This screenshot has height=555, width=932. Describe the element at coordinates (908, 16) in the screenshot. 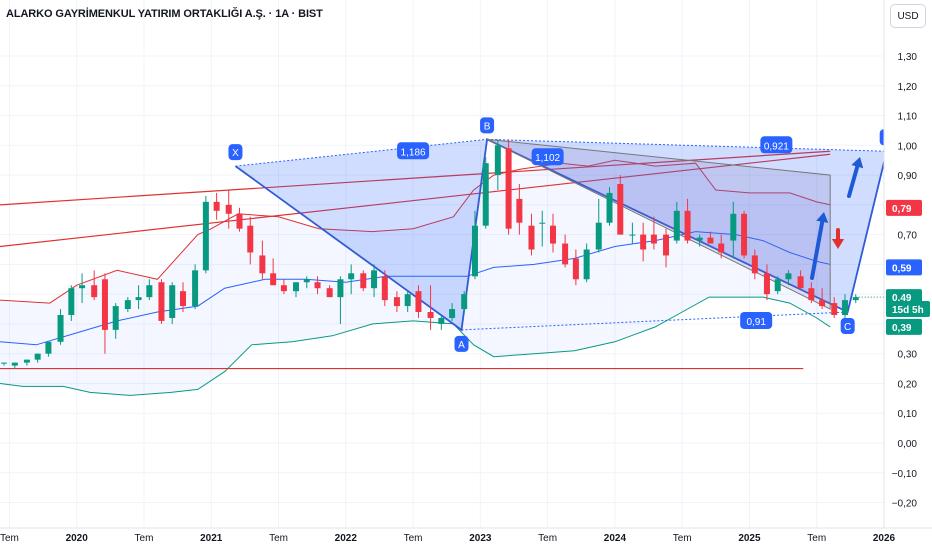

I see `currency-button: USD` at that location.